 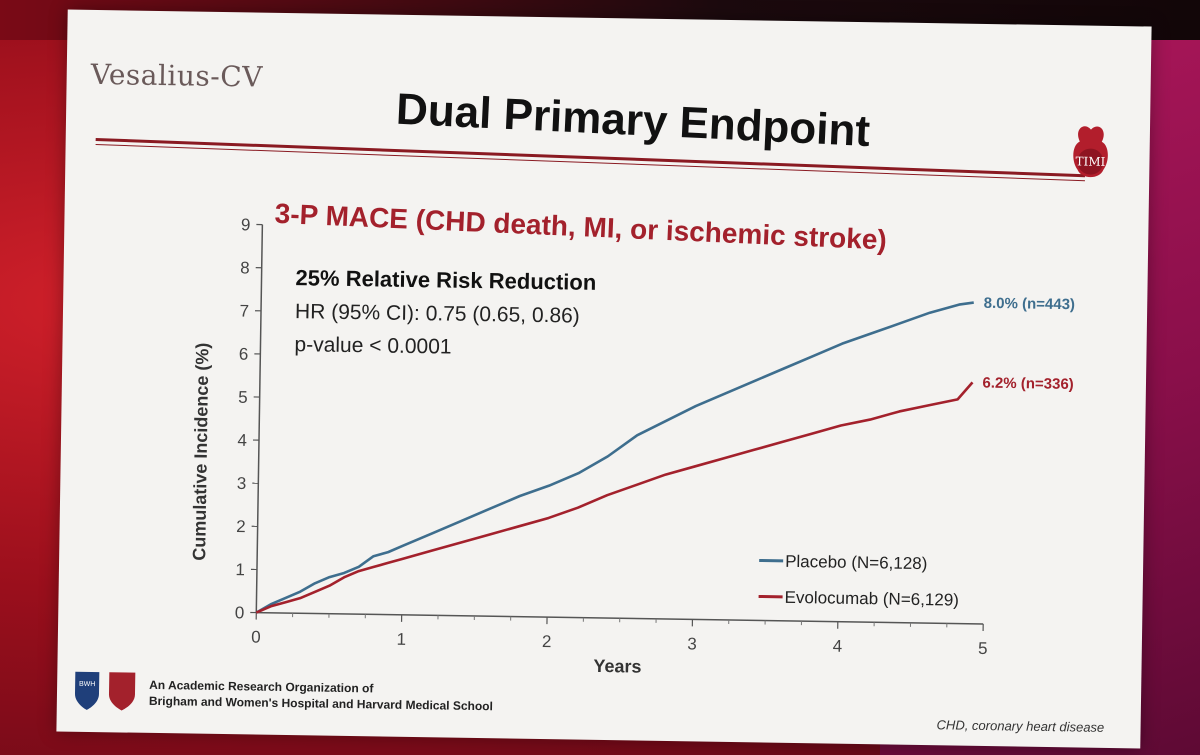 What do you see at coordinates (87, 684) in the screenshot?
I see `bwh-logo-text: BWH` at bounding box center [87, 684].